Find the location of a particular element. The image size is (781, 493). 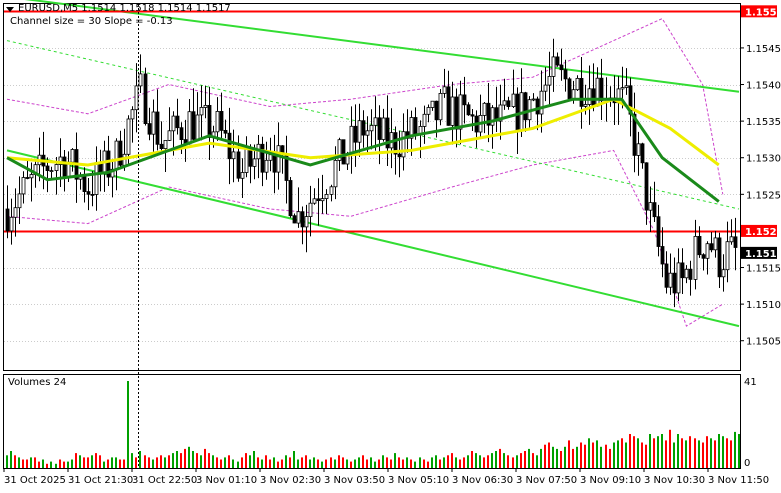

x-tick-label: 31 Oct 21:30 is located at coordinates (100, 480).